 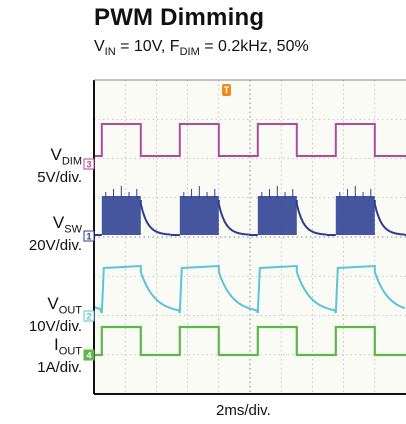 What do you see at coordinates (55, 315) in the screenshot?
I see `channel-label-vout: VOUT 10V/div.` at bounding box center [55, 315].